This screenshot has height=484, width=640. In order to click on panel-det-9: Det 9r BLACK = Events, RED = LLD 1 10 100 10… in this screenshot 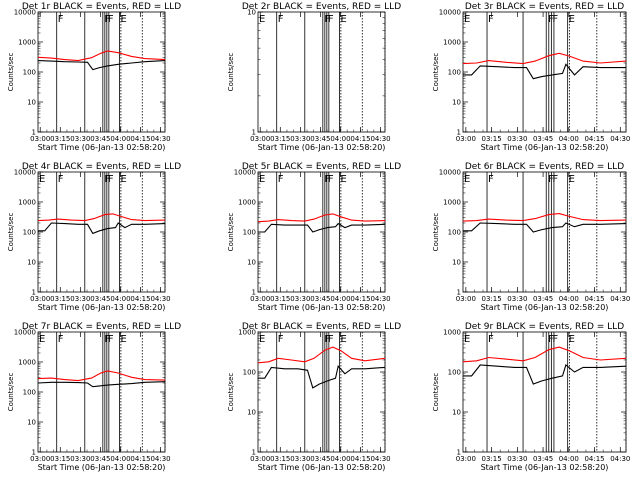, I will do `click(531, 397)`.